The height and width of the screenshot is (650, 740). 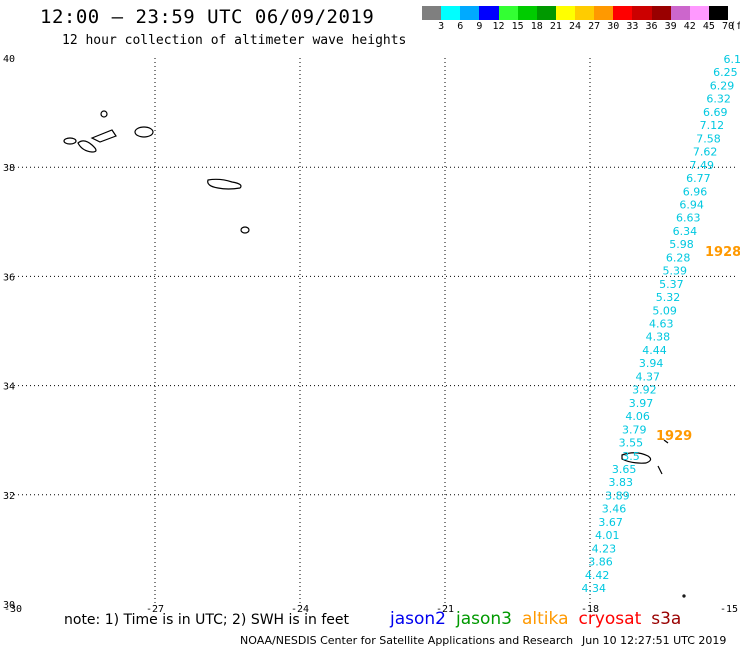 I want to click on swh-value: 4.34, so click(x=594, y=588).